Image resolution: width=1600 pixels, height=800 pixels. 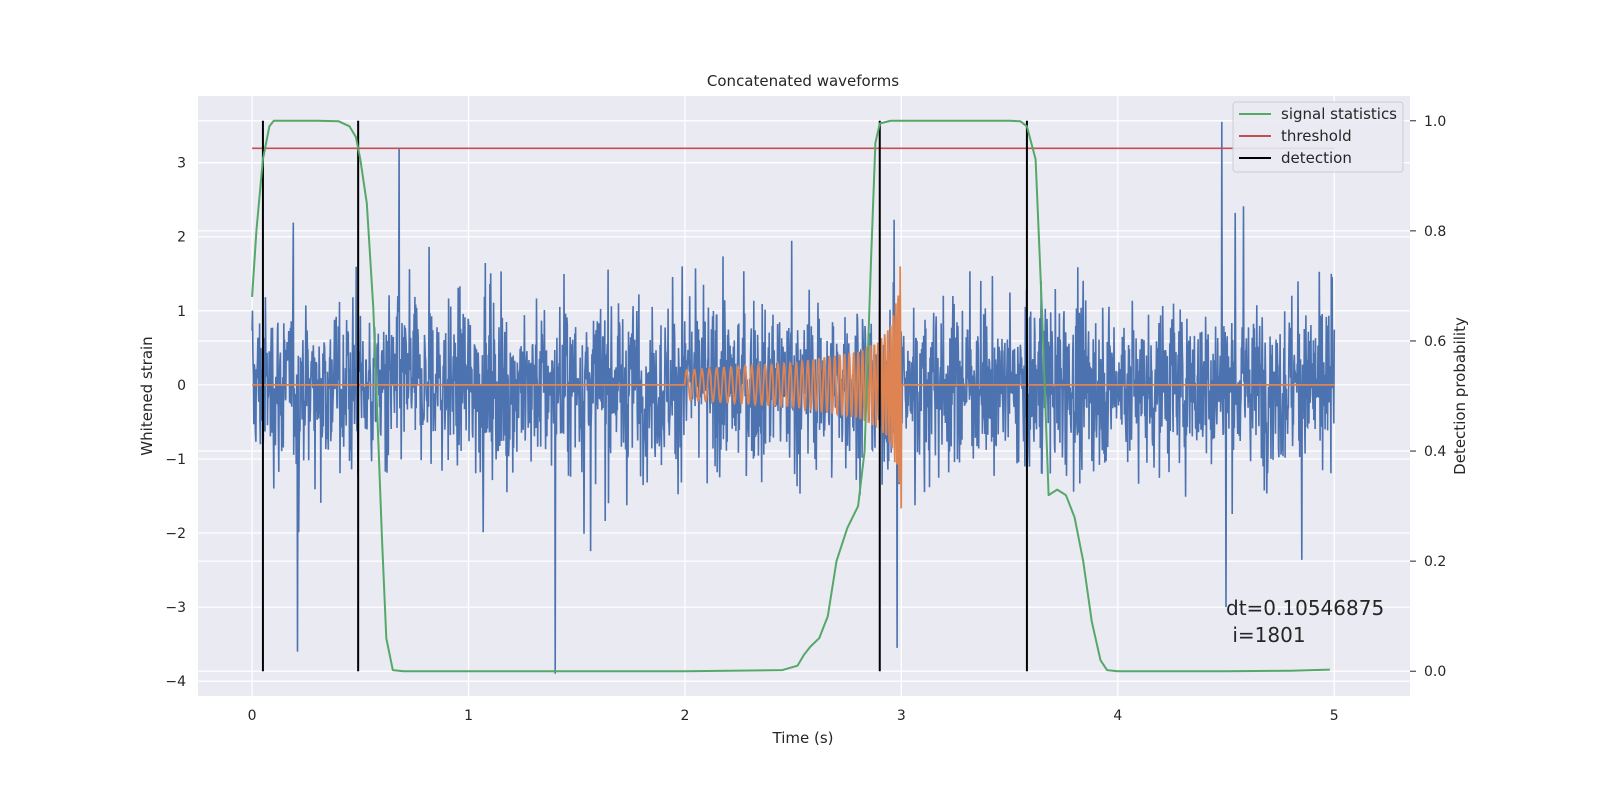 I want to click on x-tick-label: 4, so click(x=1117, y=716).